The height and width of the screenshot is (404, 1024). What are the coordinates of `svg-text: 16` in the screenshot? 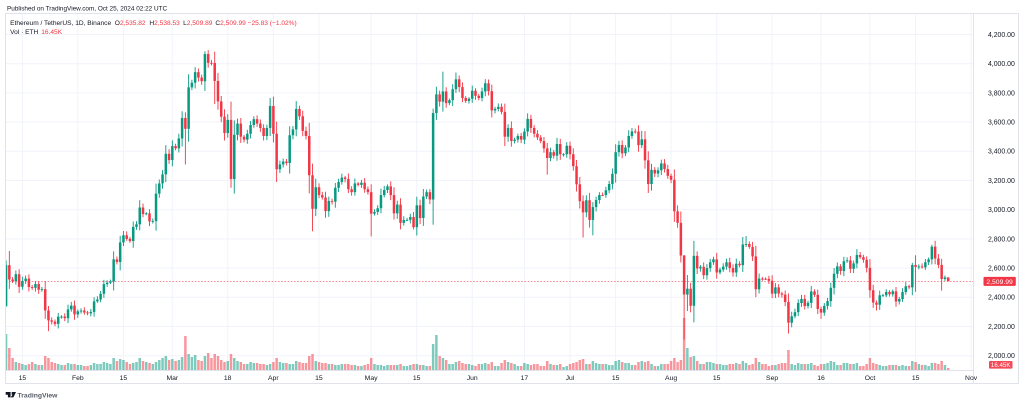 It's located at (821, 378).